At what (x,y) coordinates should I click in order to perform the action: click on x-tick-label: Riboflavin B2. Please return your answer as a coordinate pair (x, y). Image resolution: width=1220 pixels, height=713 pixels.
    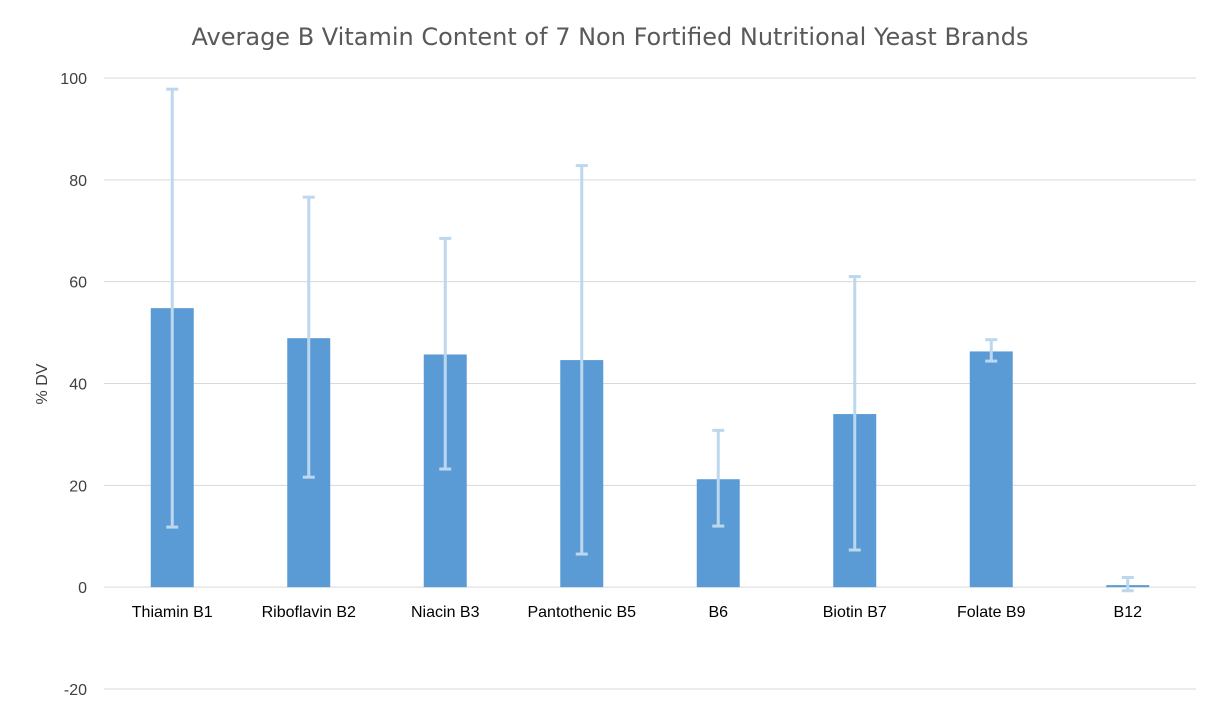
    Looking at the image, I should click on (309, 612).